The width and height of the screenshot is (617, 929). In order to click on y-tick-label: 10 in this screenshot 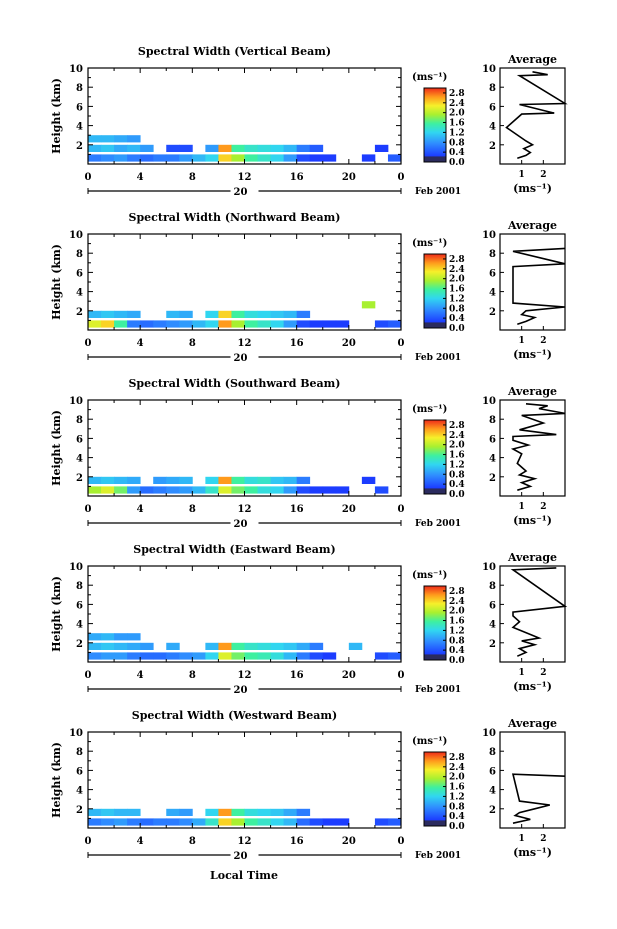, I will do `click(76, 733)`.